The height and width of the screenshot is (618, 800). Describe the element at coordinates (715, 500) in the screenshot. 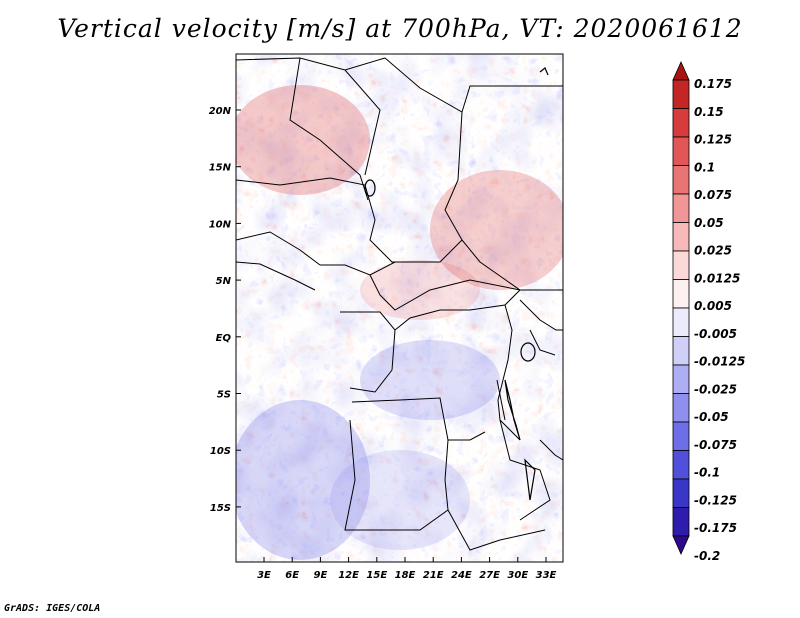

I see `colorbar-label: -0.125` at that location.